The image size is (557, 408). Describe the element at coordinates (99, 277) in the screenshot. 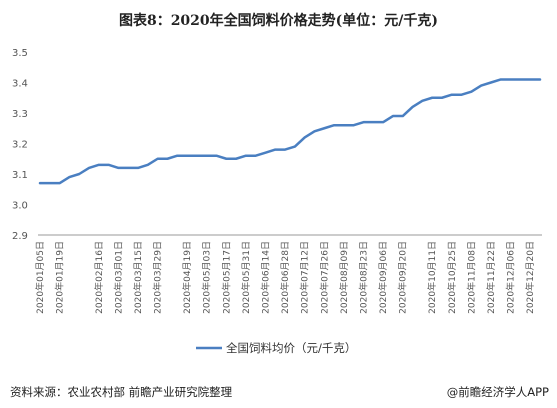

I see `x-tick-label: 2020年02月16日` at that location.